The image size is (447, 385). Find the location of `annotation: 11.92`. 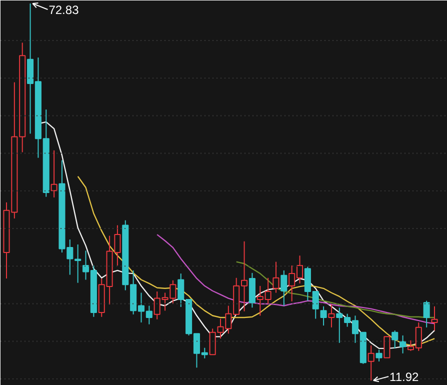

annotation: 11.92 is located at coordinates (404, 377).